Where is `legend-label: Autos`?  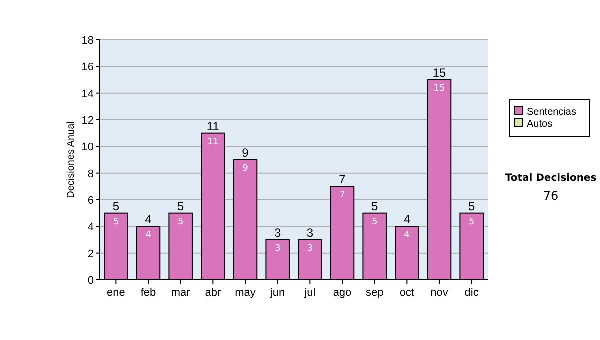 legend-label: Autos is located at coordinates (540, 124).